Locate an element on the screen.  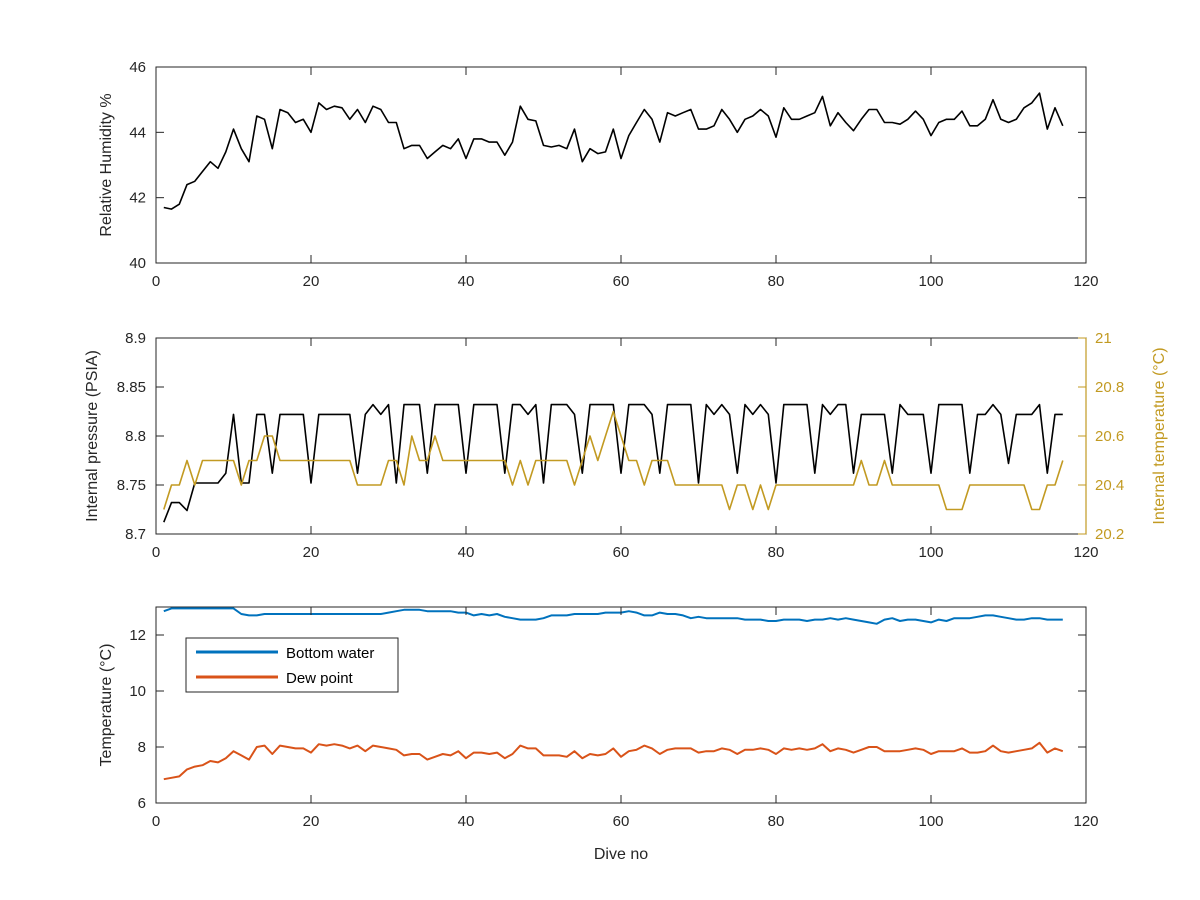
y2-tick-label: 20.6 is located at coordinates (1109, 436).